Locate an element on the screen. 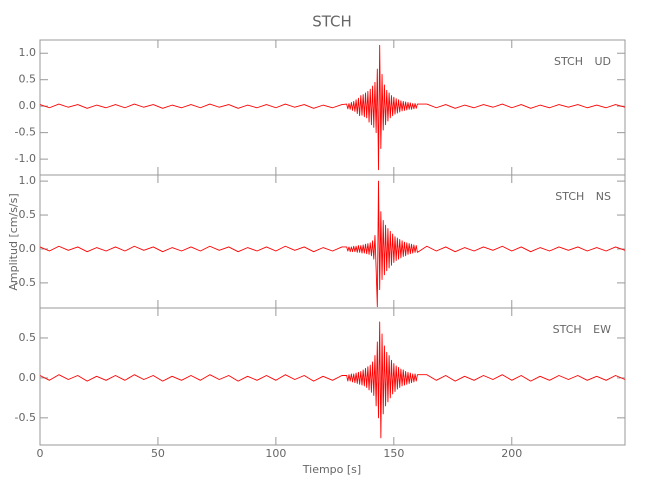 The width and height of the screenshot is (650, 504). trace-label: STCH NS is located at coordinates (583, 196).